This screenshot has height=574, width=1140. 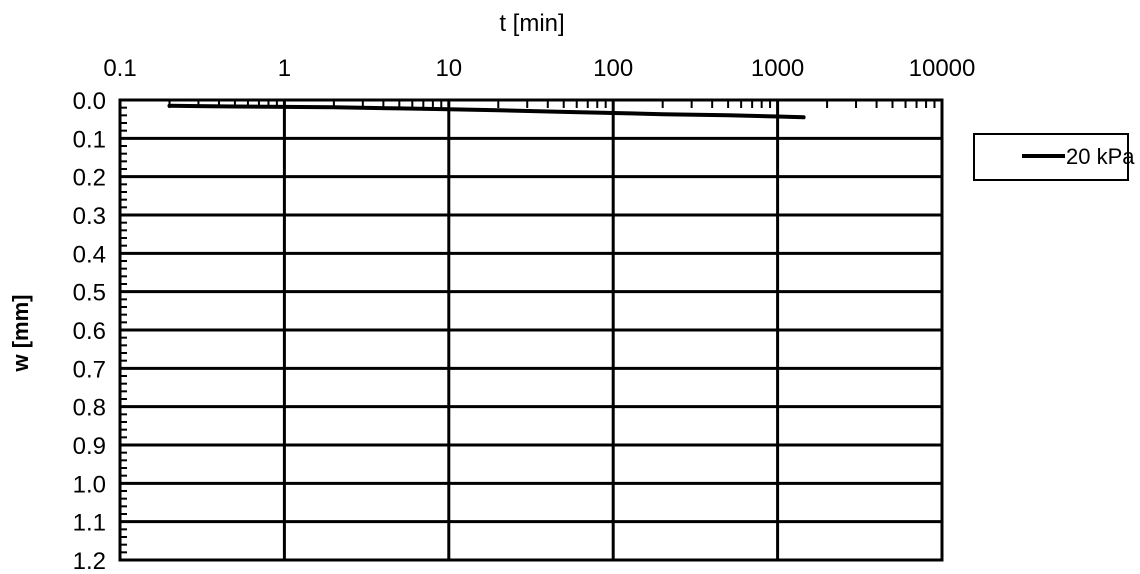 What do you see at coordinates (89, 216) in the screenshot?
I see `y-tick-label: 0.3` at bounding box center [89, 216].